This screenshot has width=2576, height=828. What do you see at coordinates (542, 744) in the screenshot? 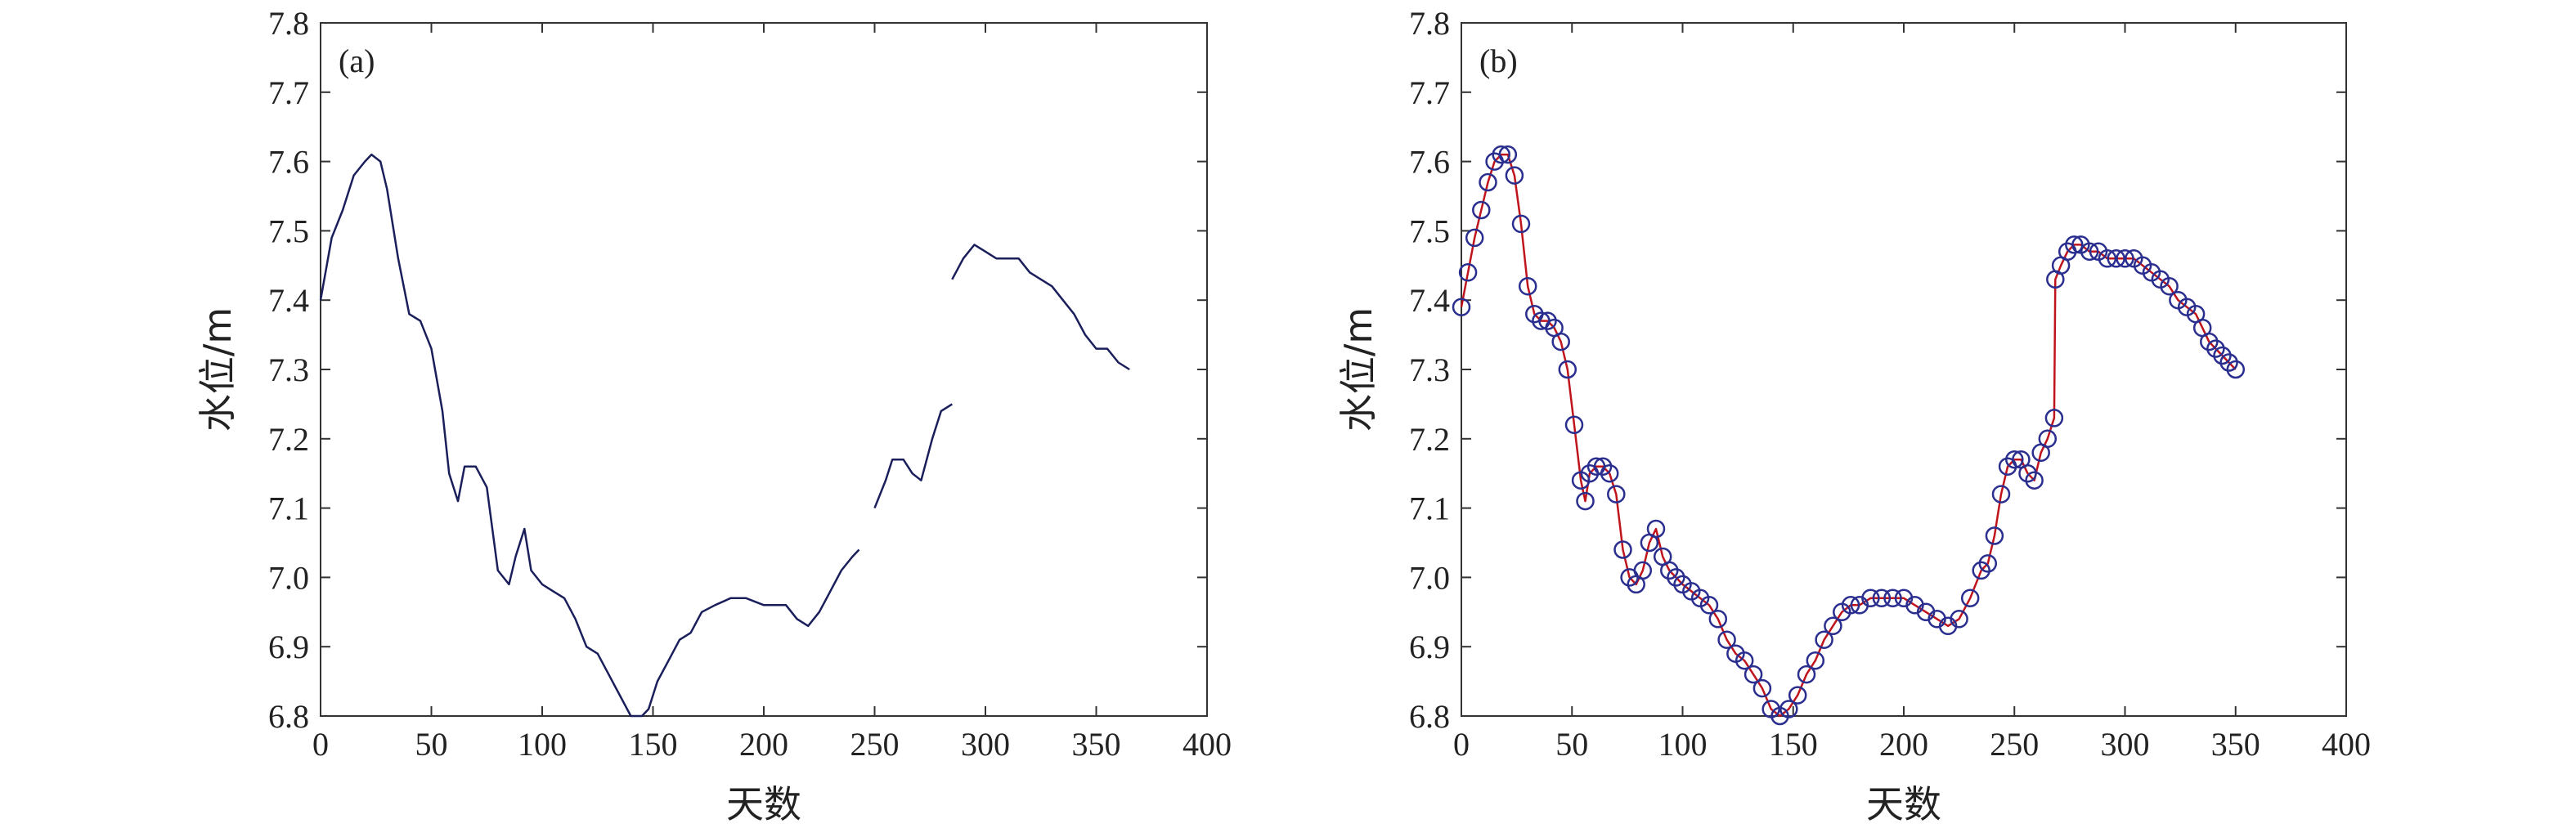
I see `x-tick-label: 100` at bounding box center [542, 744].